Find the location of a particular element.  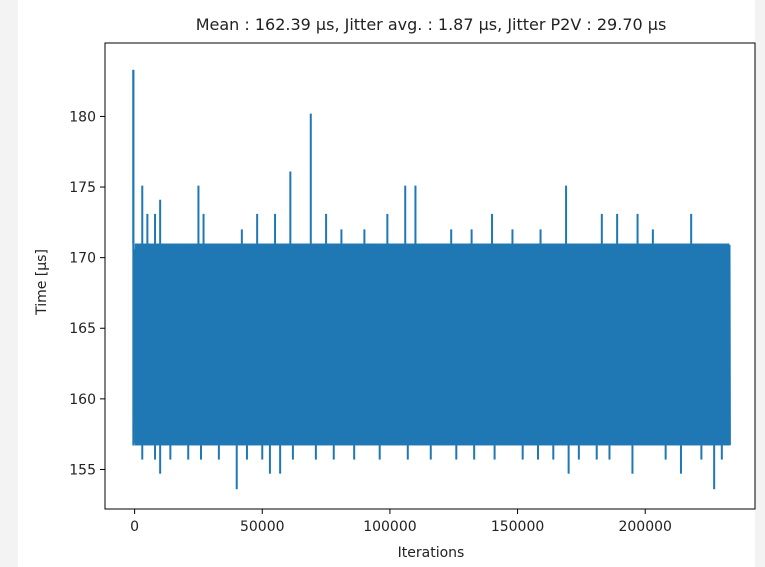

y-axis-label: Time [µs] is located at coordinates (42, 282).